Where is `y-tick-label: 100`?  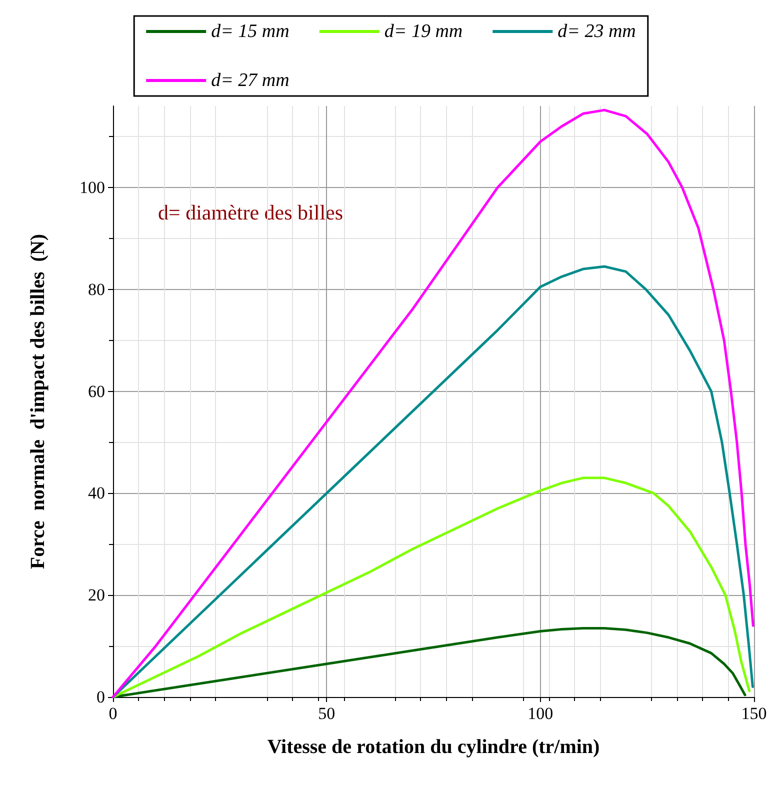 y-tick-label: 100 is located at coordinates (92, 188).